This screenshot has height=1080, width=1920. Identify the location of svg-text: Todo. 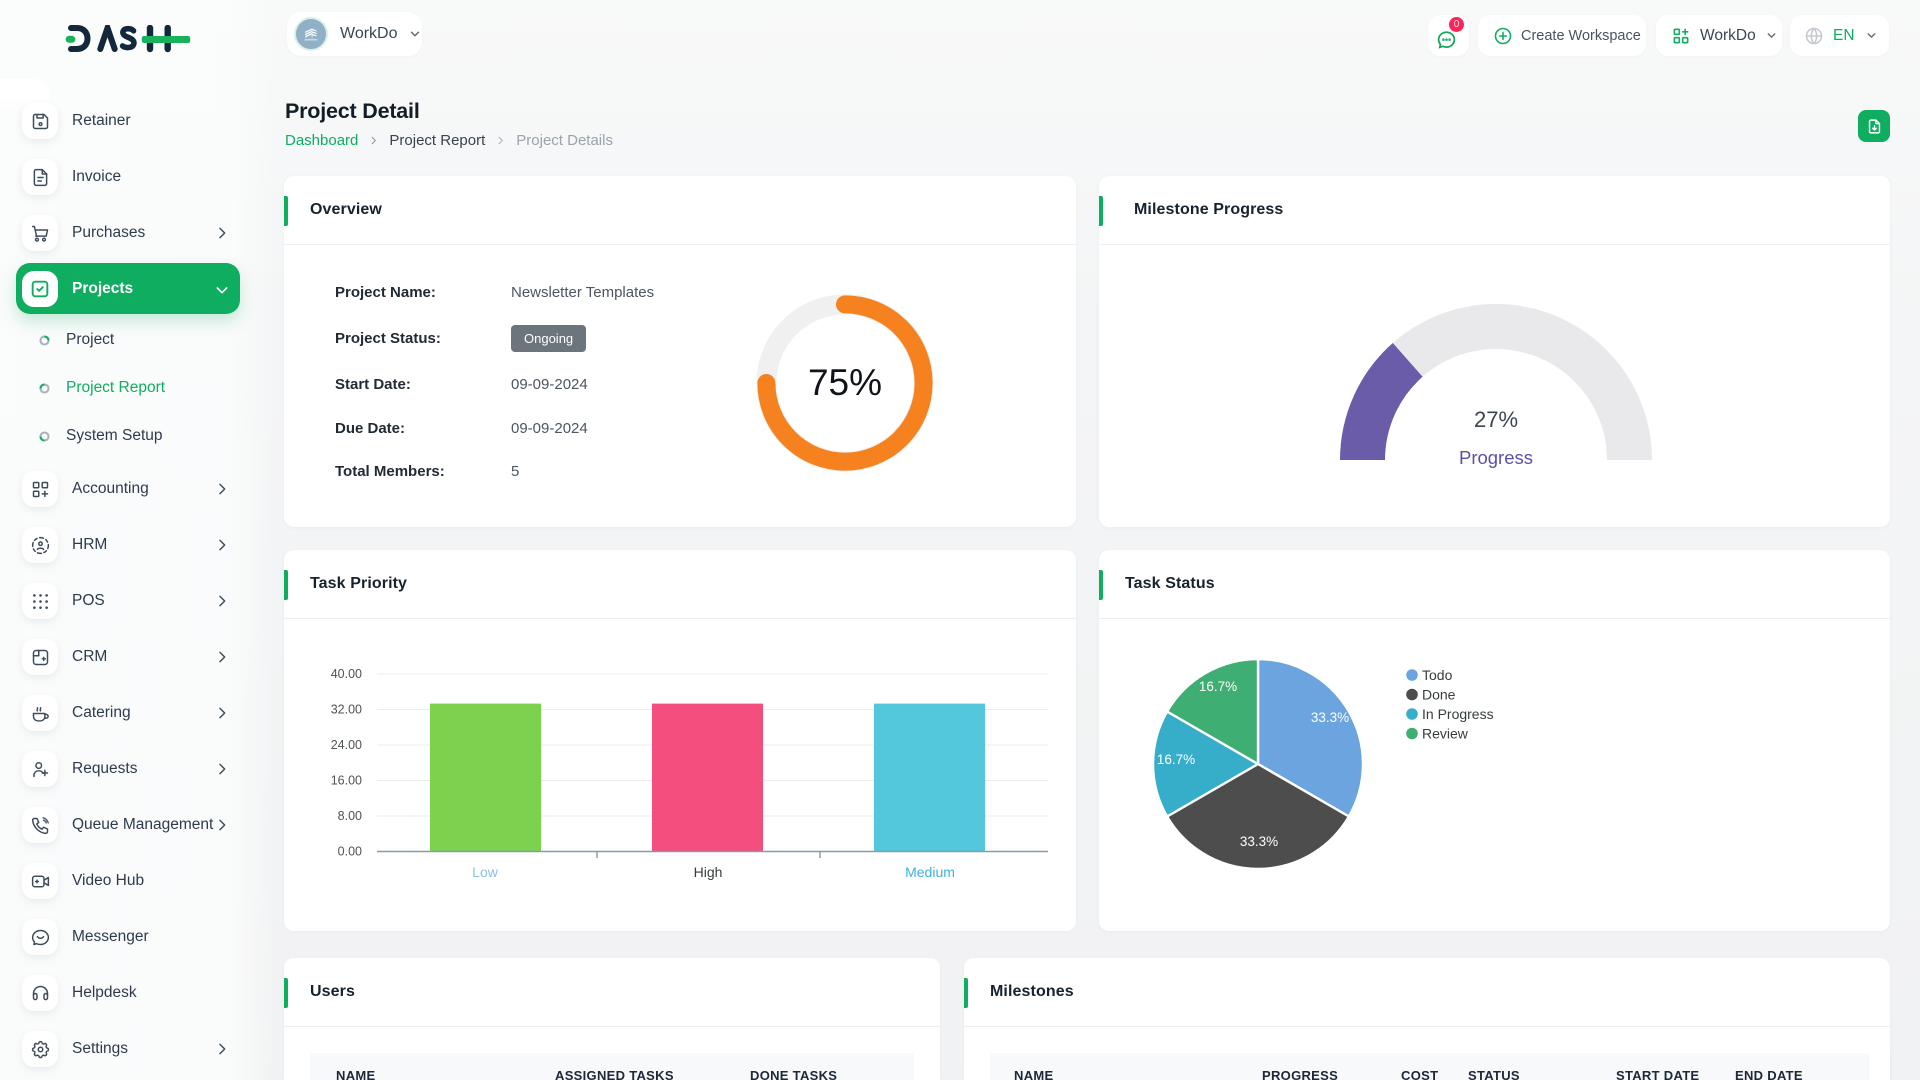
(1437, 675).